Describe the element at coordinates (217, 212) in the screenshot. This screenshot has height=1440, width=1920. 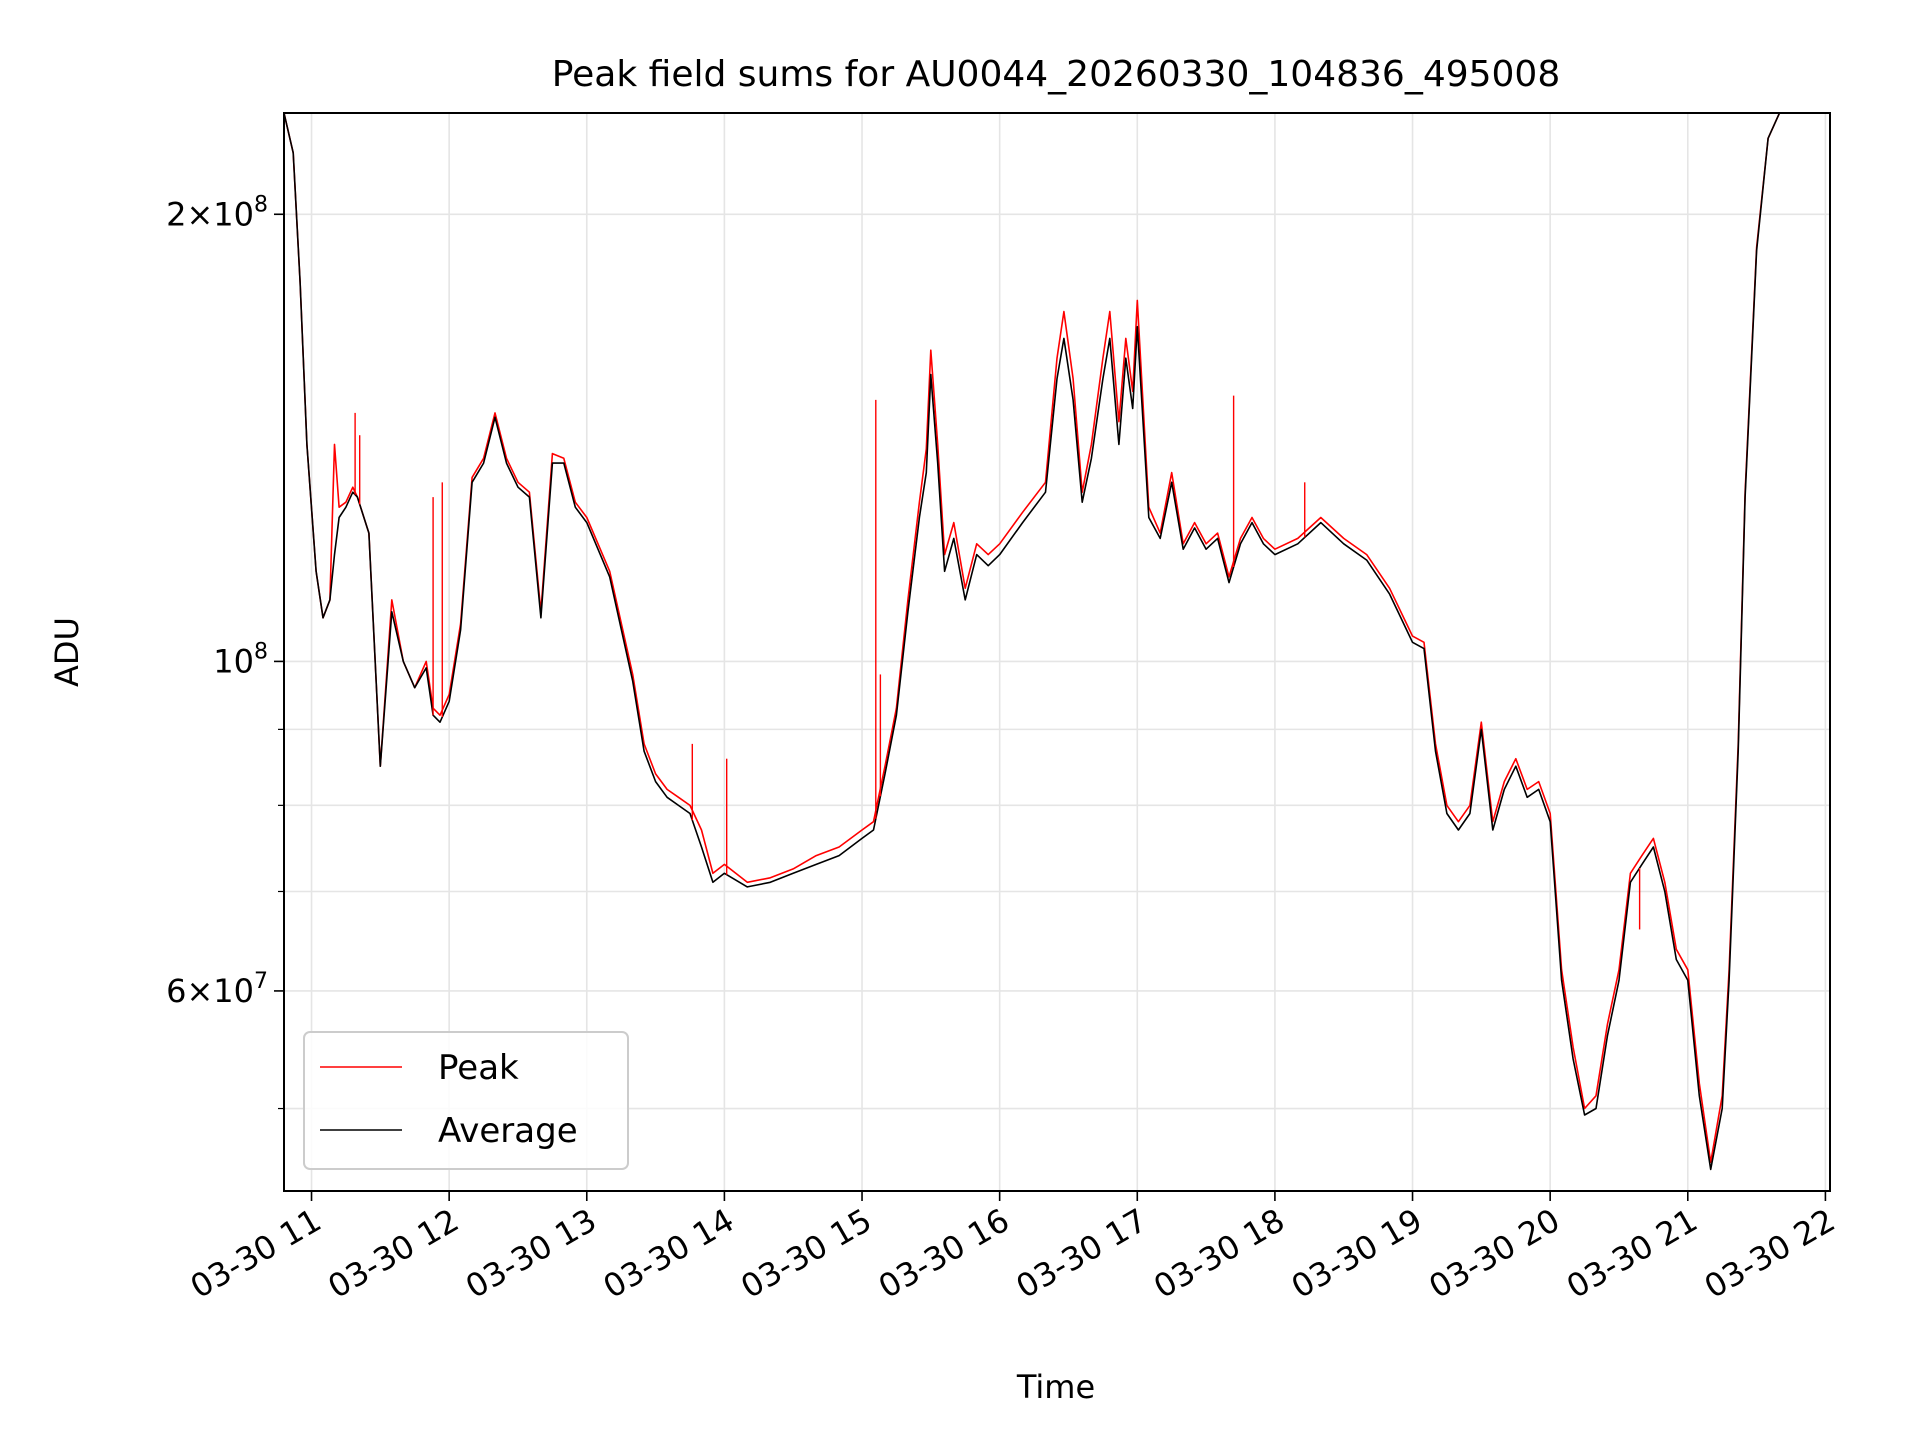
I see `y-tick-label: 2×108` at that location.